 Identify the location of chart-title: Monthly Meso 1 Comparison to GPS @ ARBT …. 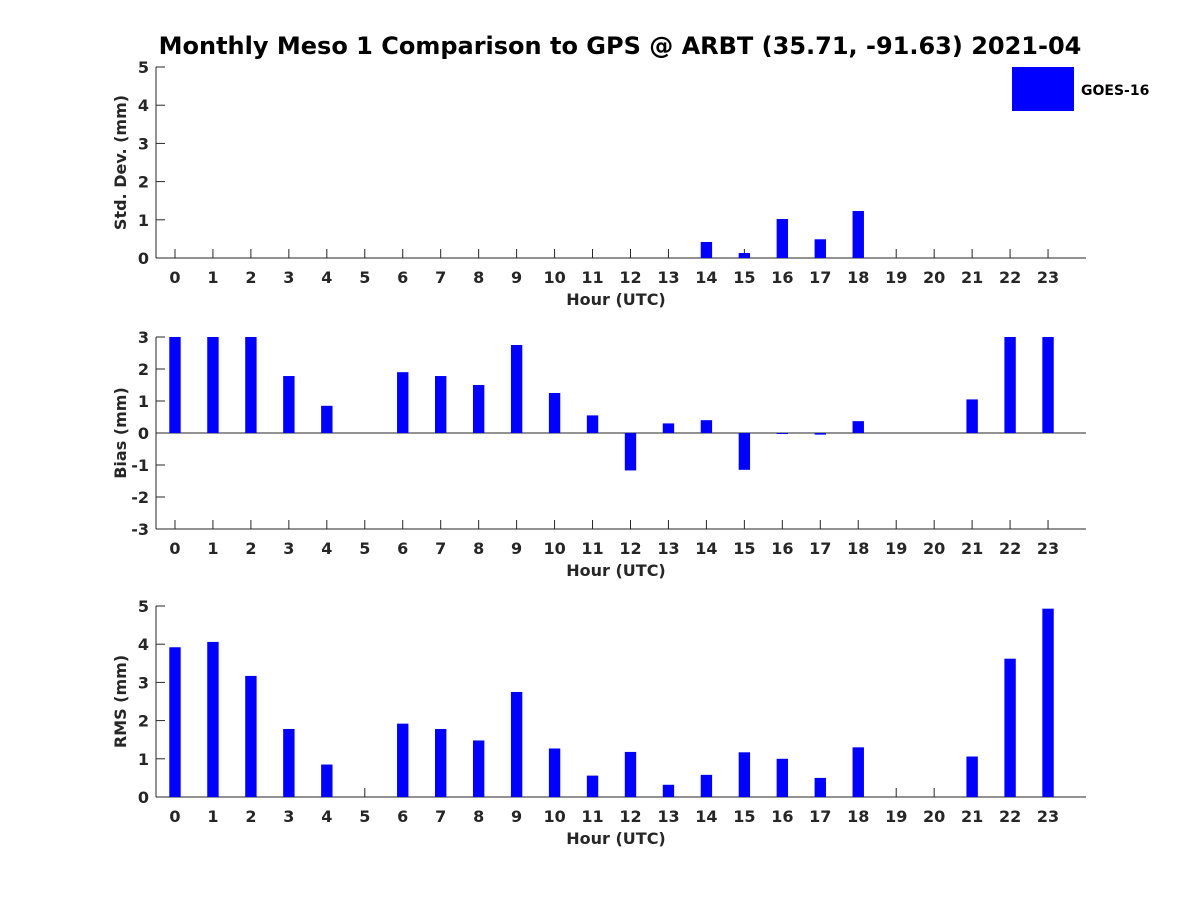
(620, 46).